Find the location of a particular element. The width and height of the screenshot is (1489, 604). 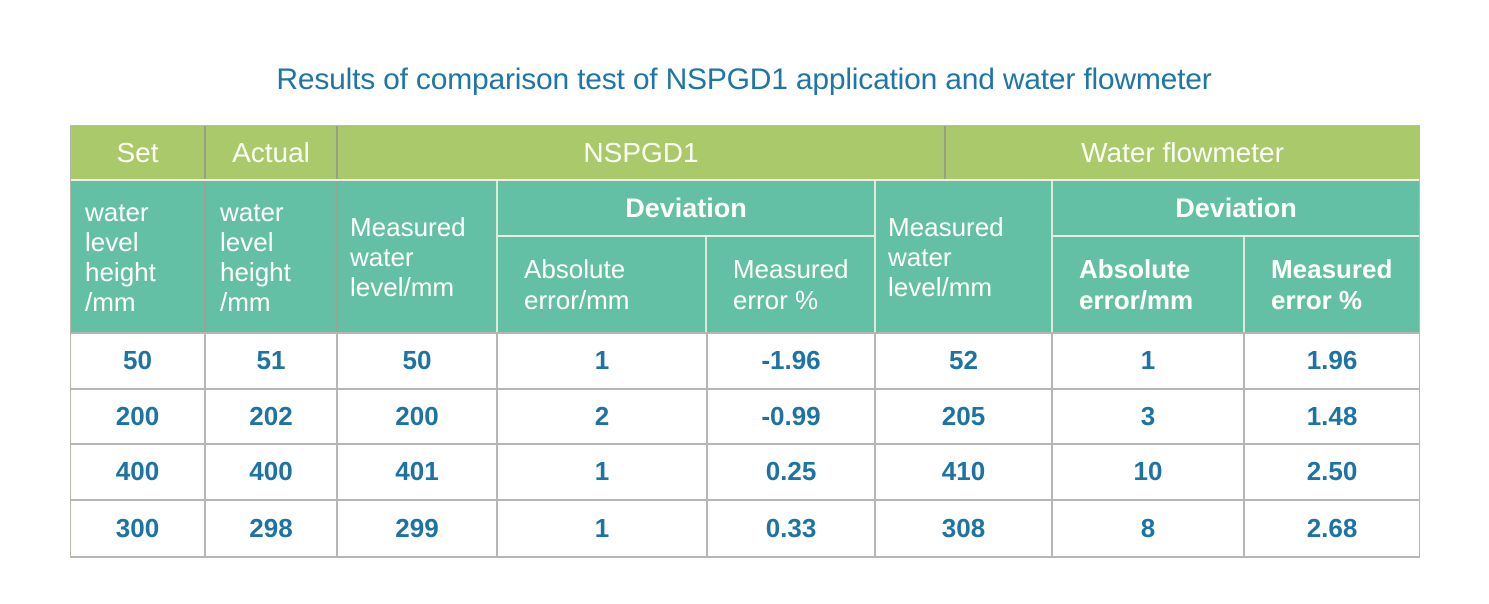

group-header-water-flowmeter: Water flowmeter is located at coordinates (1182, 152).